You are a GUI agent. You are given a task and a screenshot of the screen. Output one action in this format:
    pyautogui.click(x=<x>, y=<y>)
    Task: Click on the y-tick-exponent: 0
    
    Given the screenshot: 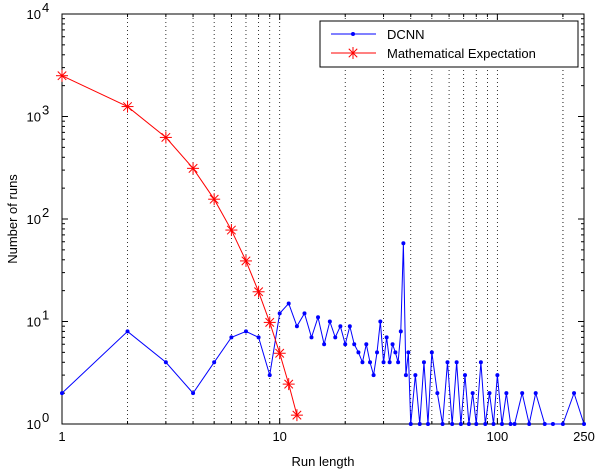 What is the action you would take?
    pyautogui.click(x=45, y=417)
    